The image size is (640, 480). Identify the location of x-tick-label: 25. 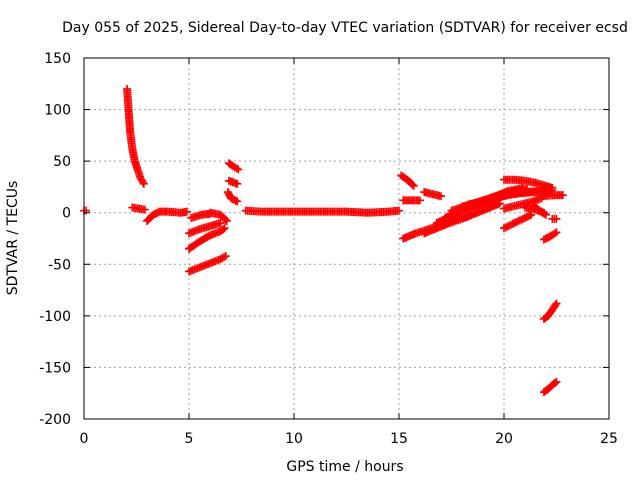
(609, 439).